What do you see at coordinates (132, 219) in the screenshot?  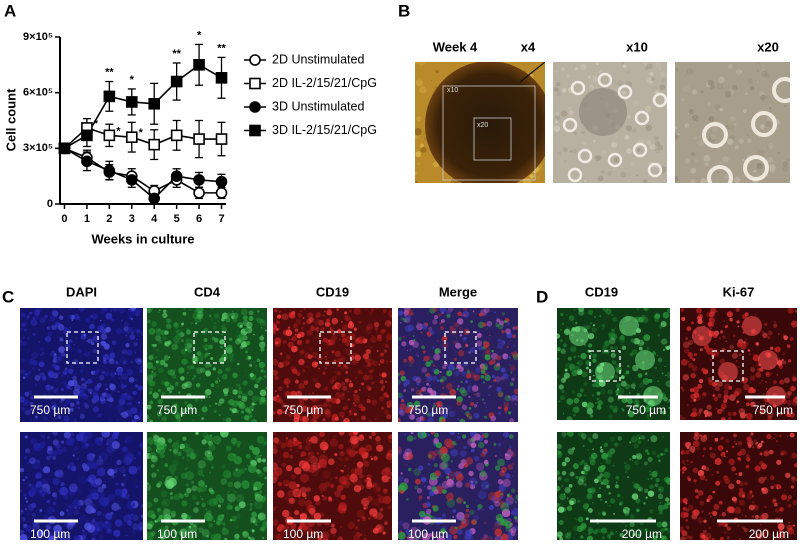 I see `x-tick-label: 3` at bounding box center [132, 219].